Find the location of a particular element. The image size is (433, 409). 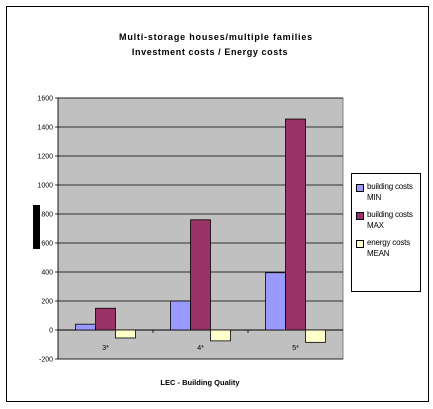

legend-item-max: building costs MAX is located at coordinates (388, 220).